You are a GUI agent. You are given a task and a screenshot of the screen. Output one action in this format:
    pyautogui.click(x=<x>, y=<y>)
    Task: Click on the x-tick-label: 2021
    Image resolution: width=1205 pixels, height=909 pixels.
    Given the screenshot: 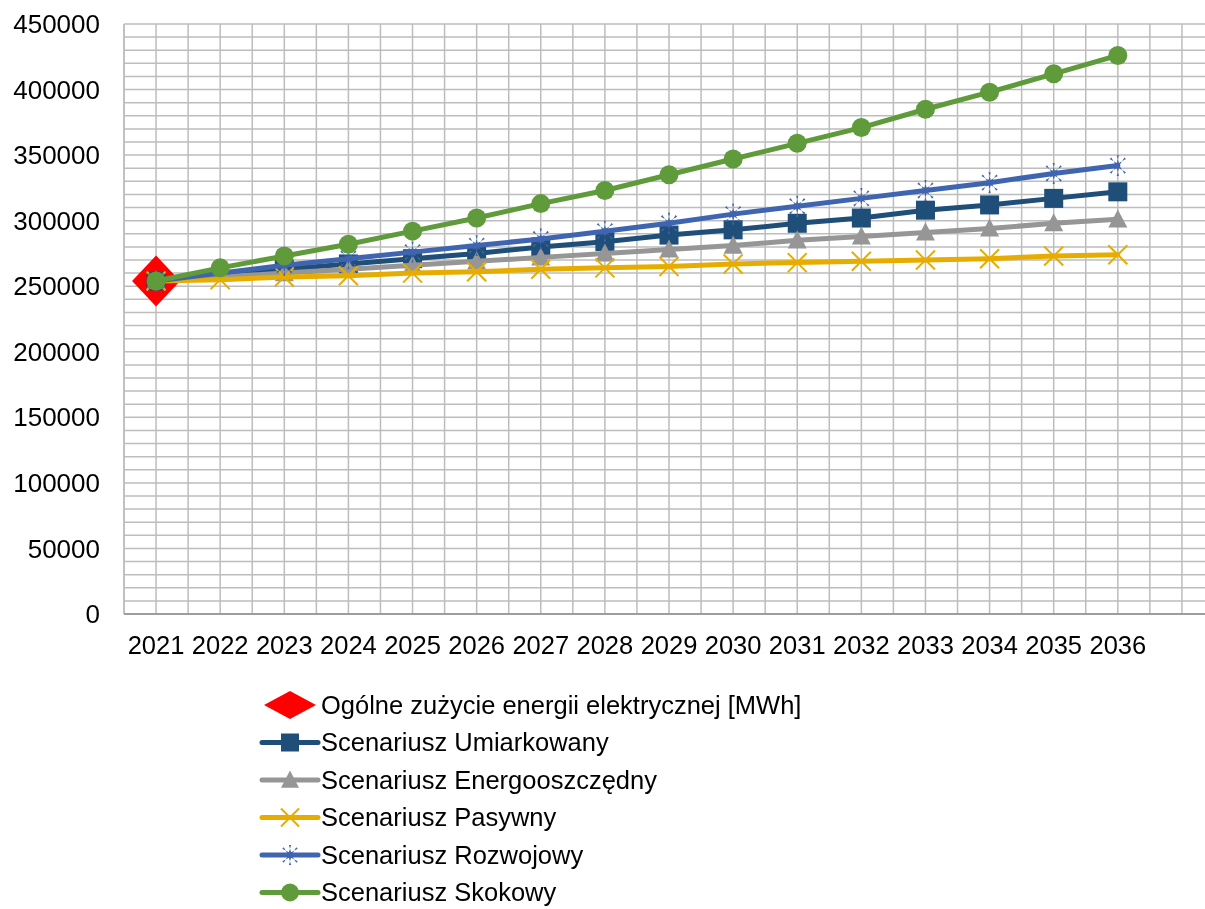 What is the action you would take?
    pyautogui.click(x=156, y=645)
    